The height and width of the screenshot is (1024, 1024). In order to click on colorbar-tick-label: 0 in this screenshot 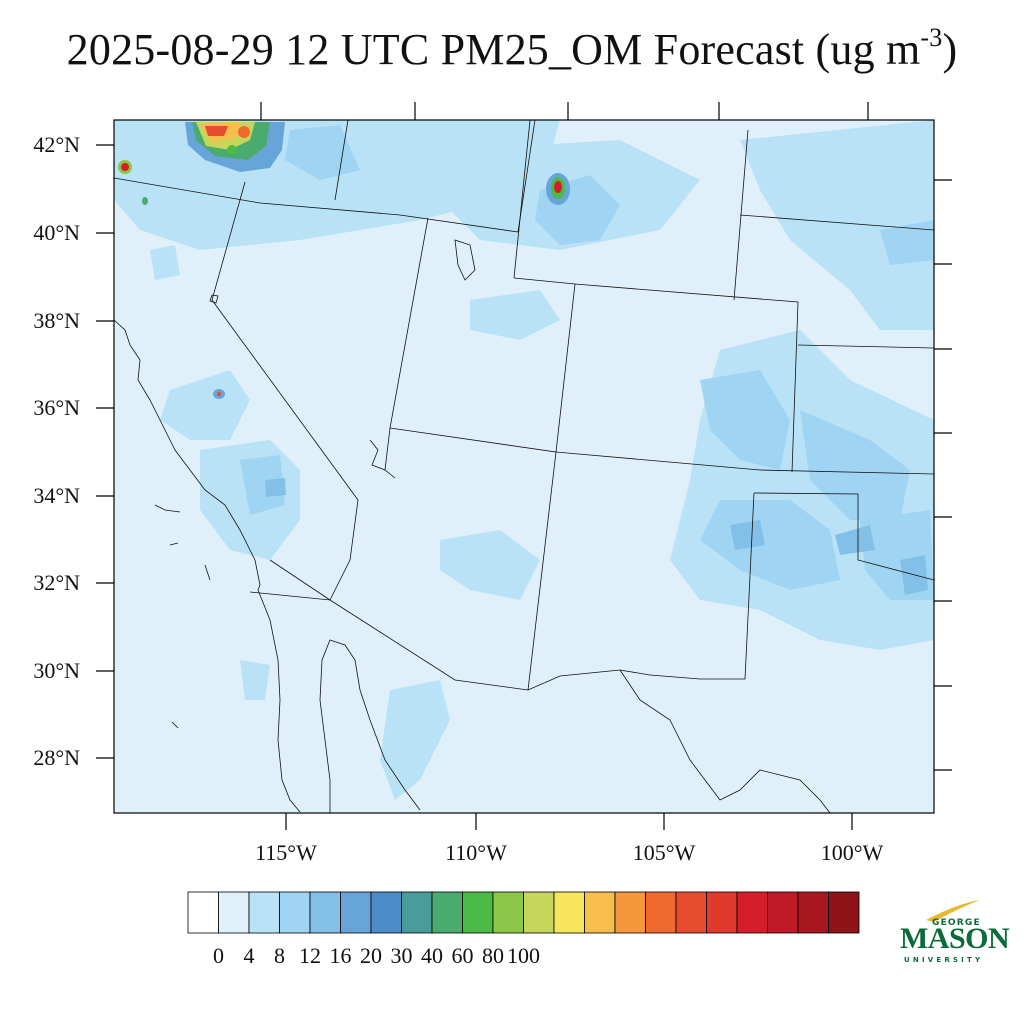, I will do `click(218, 955)`.